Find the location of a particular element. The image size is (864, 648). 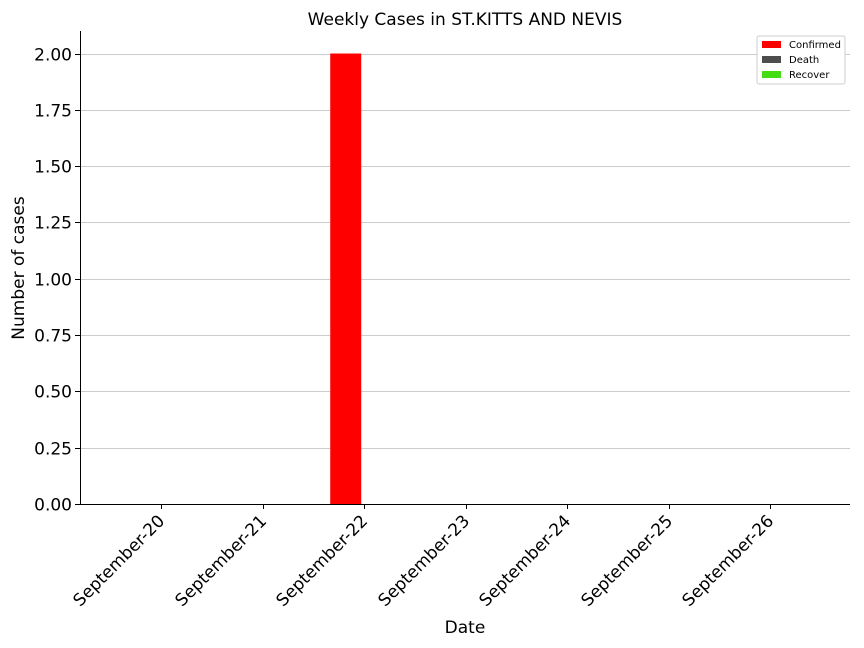

x-tick-label: September-26 is located at coordinates (728, 560).